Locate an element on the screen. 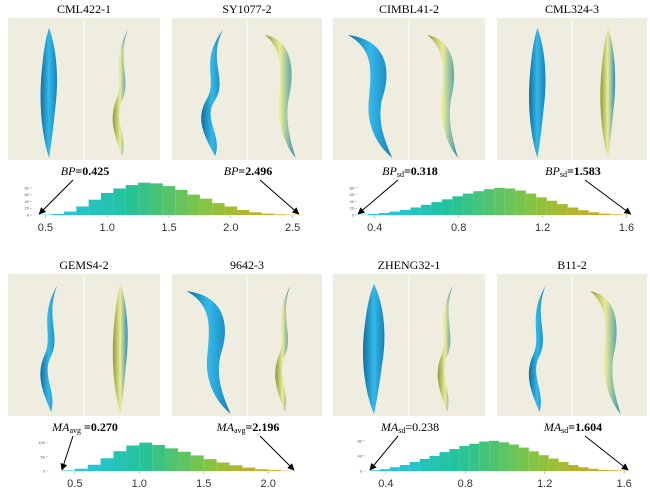 This screenshot has width=650, height=496. y-tick-label: 20 is located at coordinates (352, 208).